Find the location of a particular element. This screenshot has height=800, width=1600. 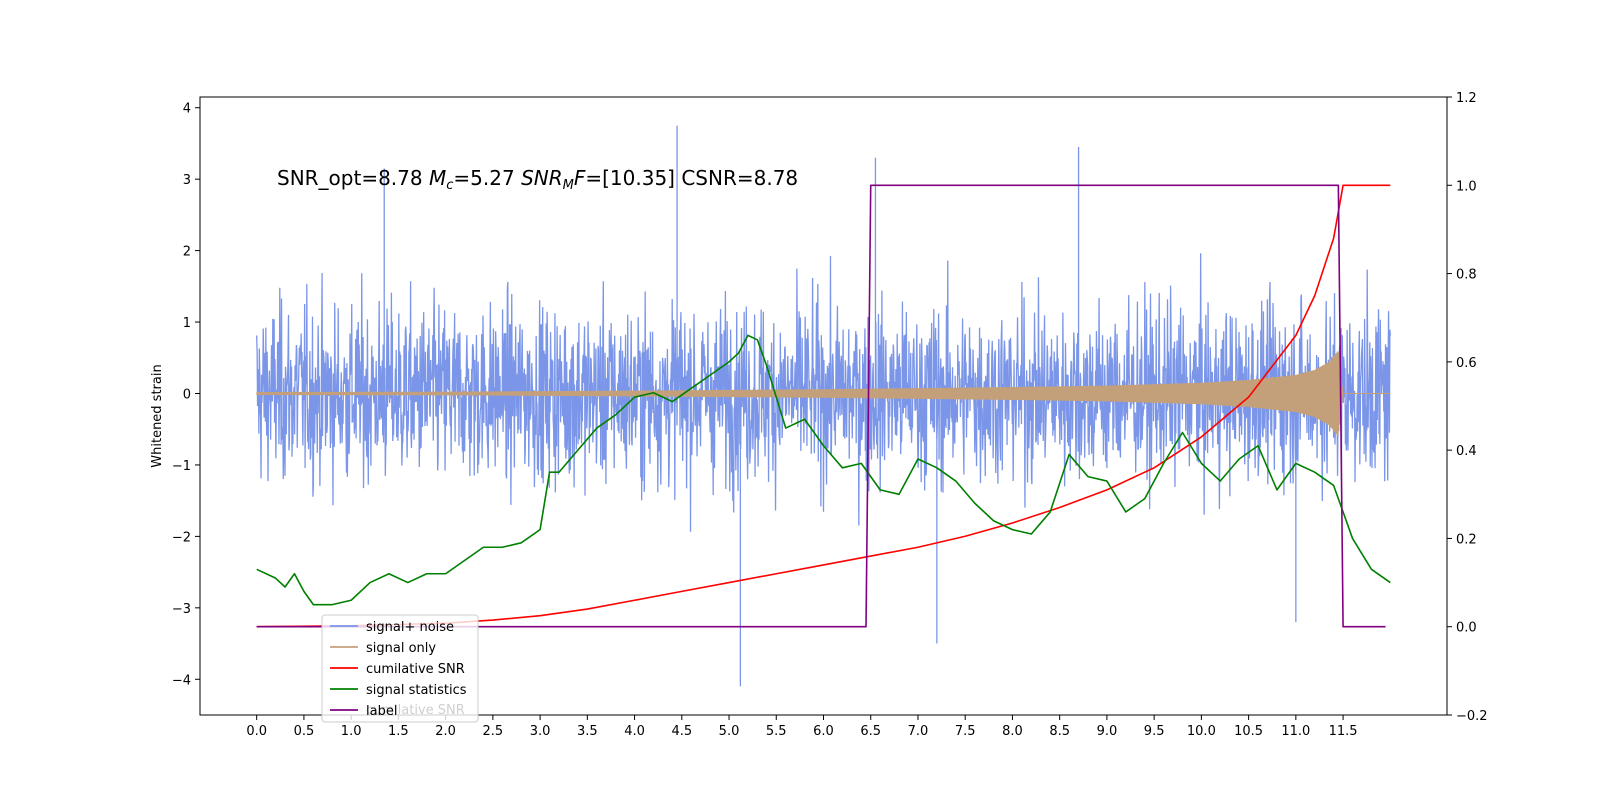

x-tick-label: 3.0 is located at coordinates (540, 731).